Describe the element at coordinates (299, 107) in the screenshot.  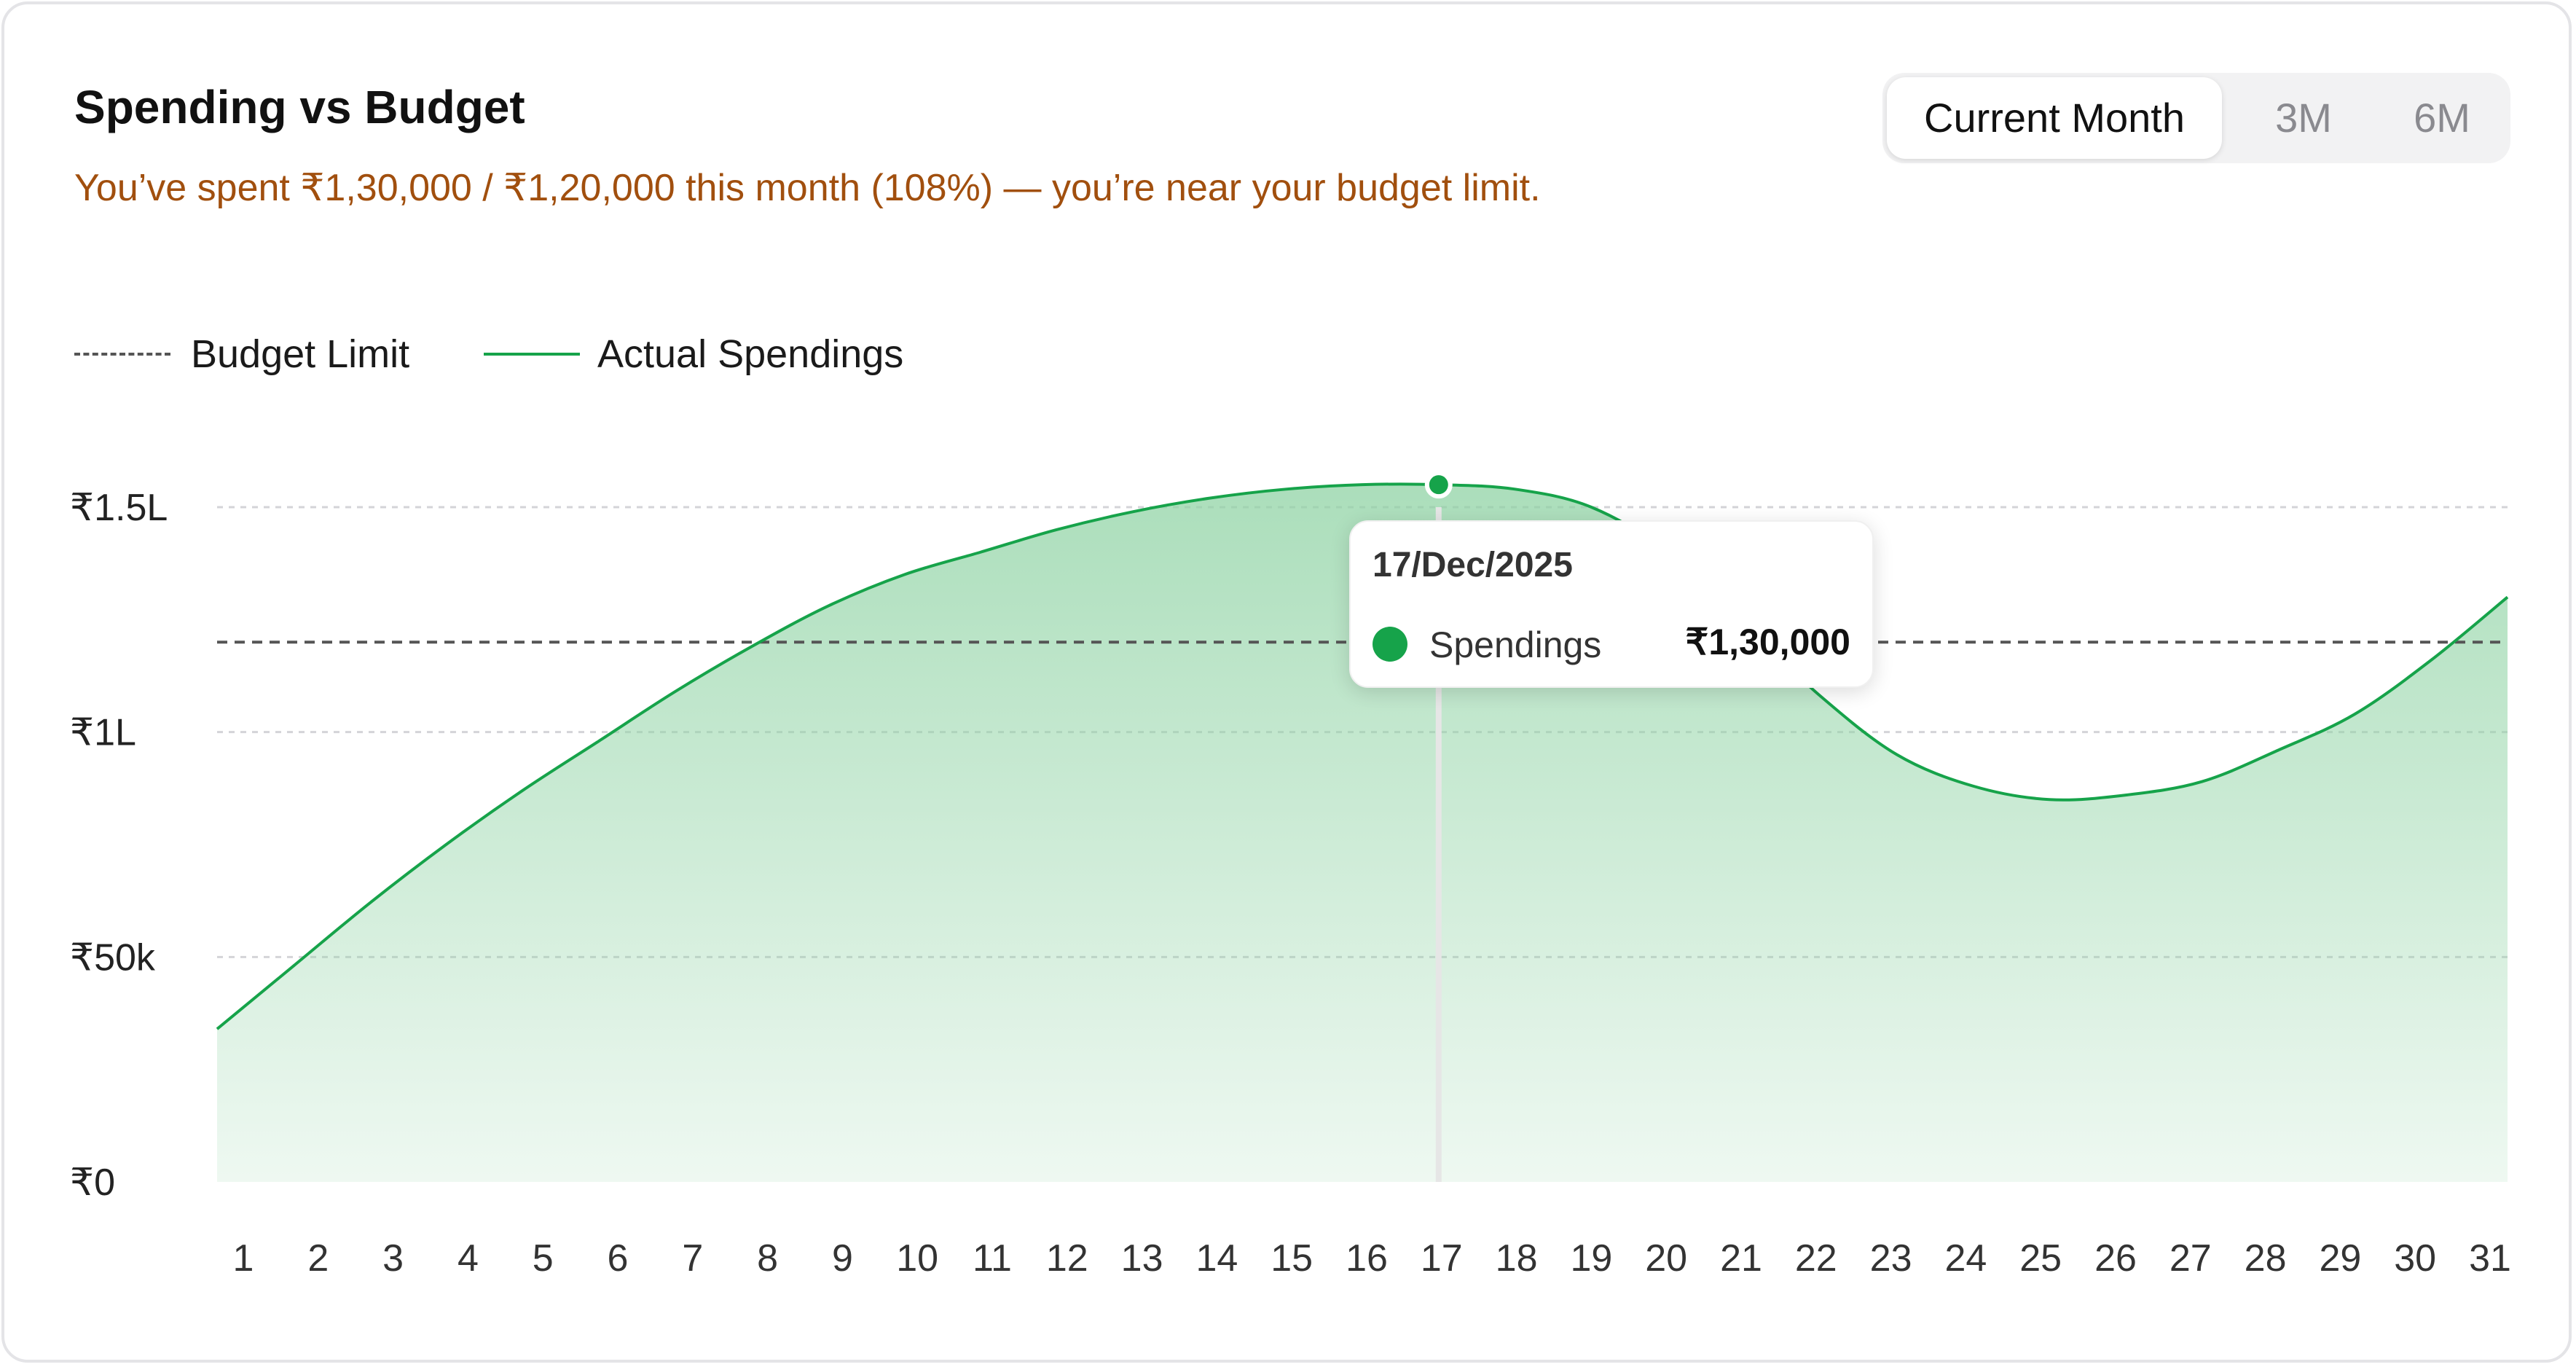
I see `card-title: Spending vs Budget` at that location.